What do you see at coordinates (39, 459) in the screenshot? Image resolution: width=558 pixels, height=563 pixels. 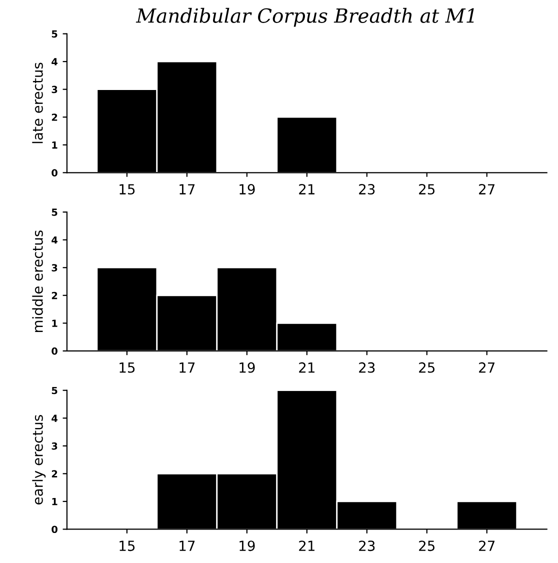 I see `y-axis-title: early erectus` at bounding box center [39, 459].